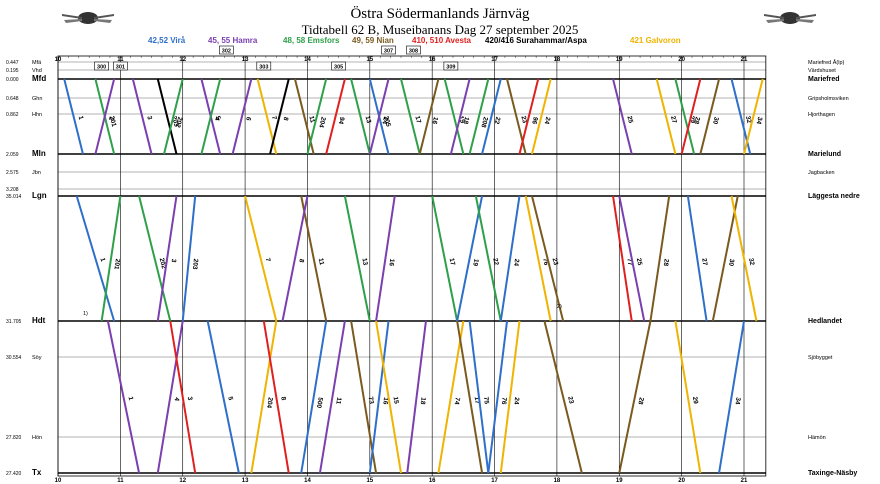  I want to click on train-number-upper: 28, so click(696, 120).